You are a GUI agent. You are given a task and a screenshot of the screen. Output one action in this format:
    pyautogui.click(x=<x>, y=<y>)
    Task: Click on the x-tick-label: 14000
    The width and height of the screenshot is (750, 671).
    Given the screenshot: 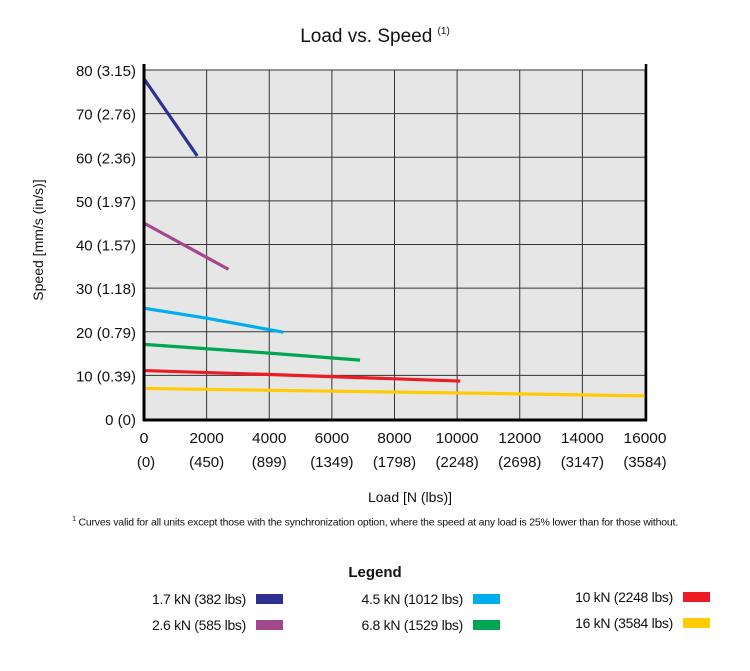 What is the action you would take?
    pyautogui.click(x=582, y=438)
    